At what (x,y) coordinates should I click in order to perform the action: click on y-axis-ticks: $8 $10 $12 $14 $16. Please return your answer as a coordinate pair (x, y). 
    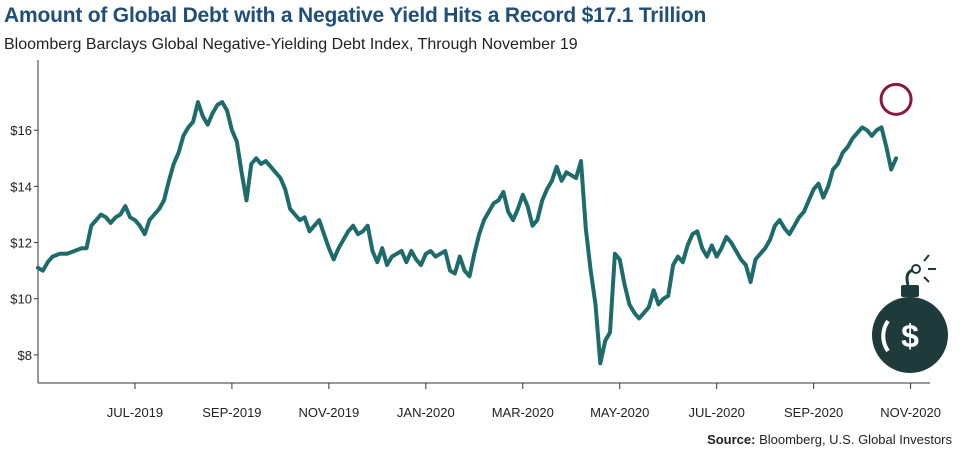
    Looking at the image, I should click on (24, 243).